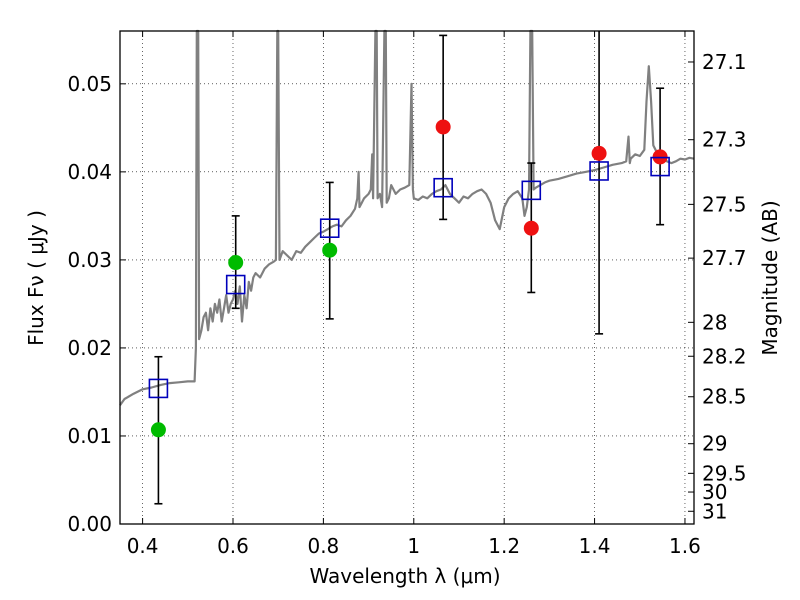  What do you see at coordinates (685, 546) in the screenshot?
I see `x-tick-label: 1.6` at bounding box center [685, 546].